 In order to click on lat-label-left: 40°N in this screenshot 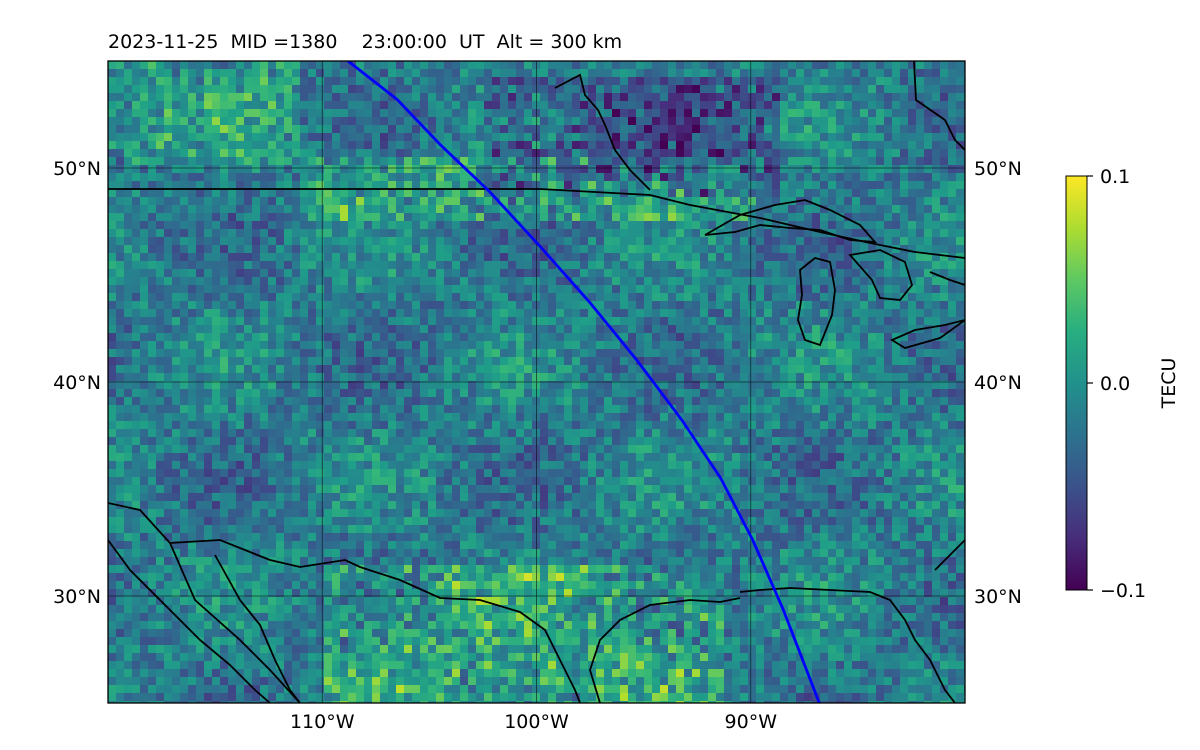, I will do `click(77, 383)`.